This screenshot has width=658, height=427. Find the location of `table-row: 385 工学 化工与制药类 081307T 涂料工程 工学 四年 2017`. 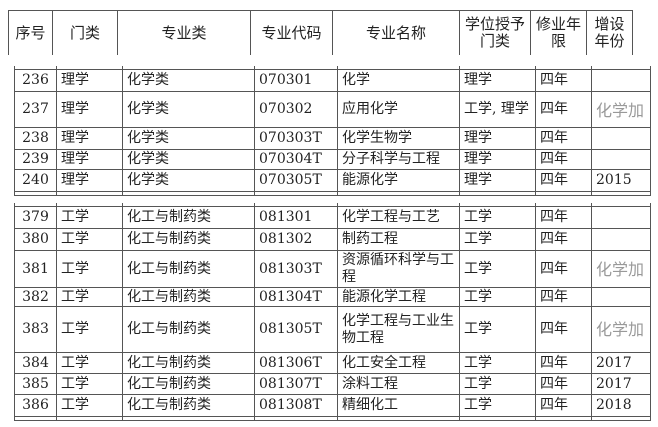

table-row: 385 工学 化工与制药类 081307T 涂料工程 工学 四年 2017 is located at coordinates (332, 384).